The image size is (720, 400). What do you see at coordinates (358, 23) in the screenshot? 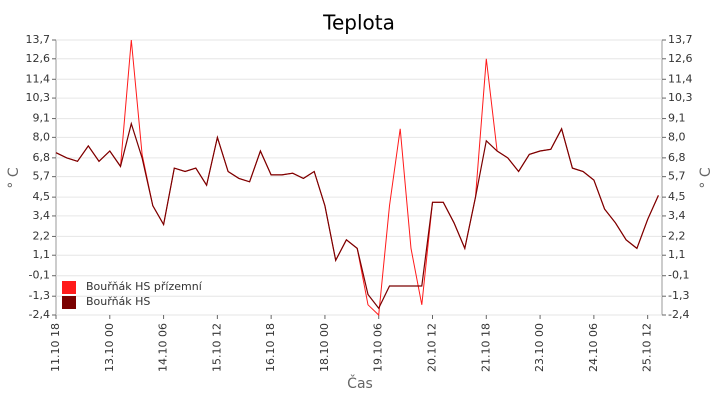
I see `chart-title: Teplota` at bounding box center [358, 23].